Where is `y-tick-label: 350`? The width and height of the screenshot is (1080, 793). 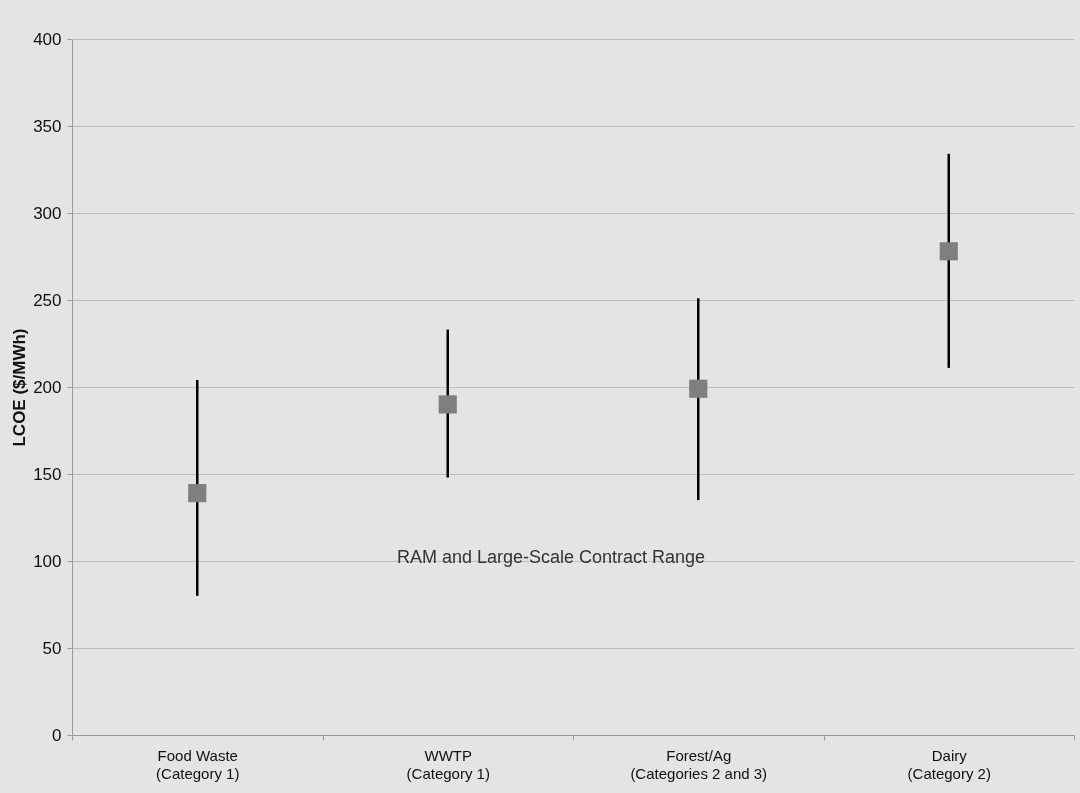
y-tick-label: 350 is located at coordinates (47, 126).